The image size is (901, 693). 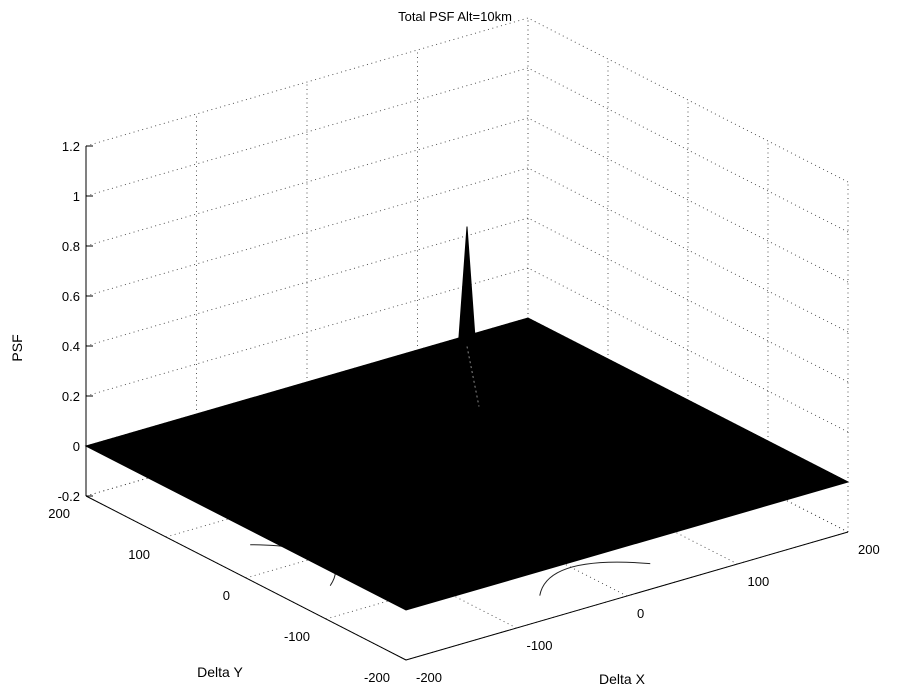 What do you see at coordinates (622, 679) in the screenshot?
I see `x-axis-label: Delta X` at bounding box center [622, 679].